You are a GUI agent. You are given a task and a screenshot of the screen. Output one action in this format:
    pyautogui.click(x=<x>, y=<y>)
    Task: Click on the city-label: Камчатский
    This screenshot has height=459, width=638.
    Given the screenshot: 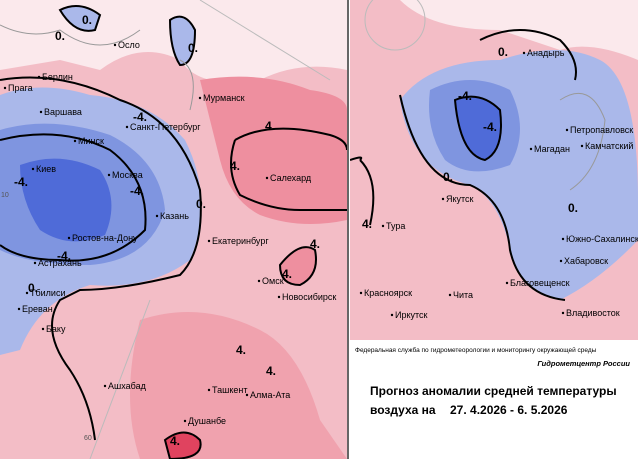 What is the action you would take?
    pyautogui.click(x=609, y=146)
    